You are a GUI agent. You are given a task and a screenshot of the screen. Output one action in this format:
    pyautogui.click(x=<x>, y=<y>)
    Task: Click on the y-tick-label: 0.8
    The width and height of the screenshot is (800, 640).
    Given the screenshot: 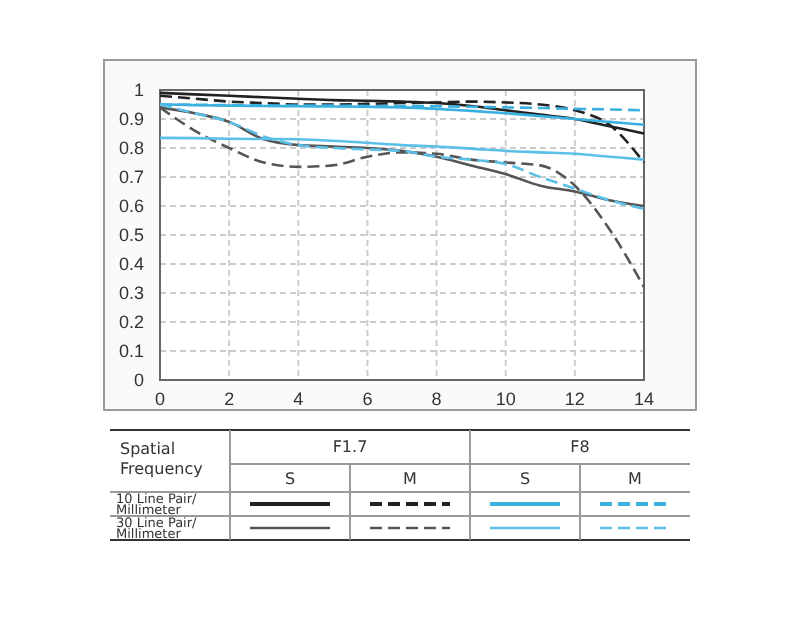 What is the action you would take?
    pyautogui.click(x=131, y=147)
    